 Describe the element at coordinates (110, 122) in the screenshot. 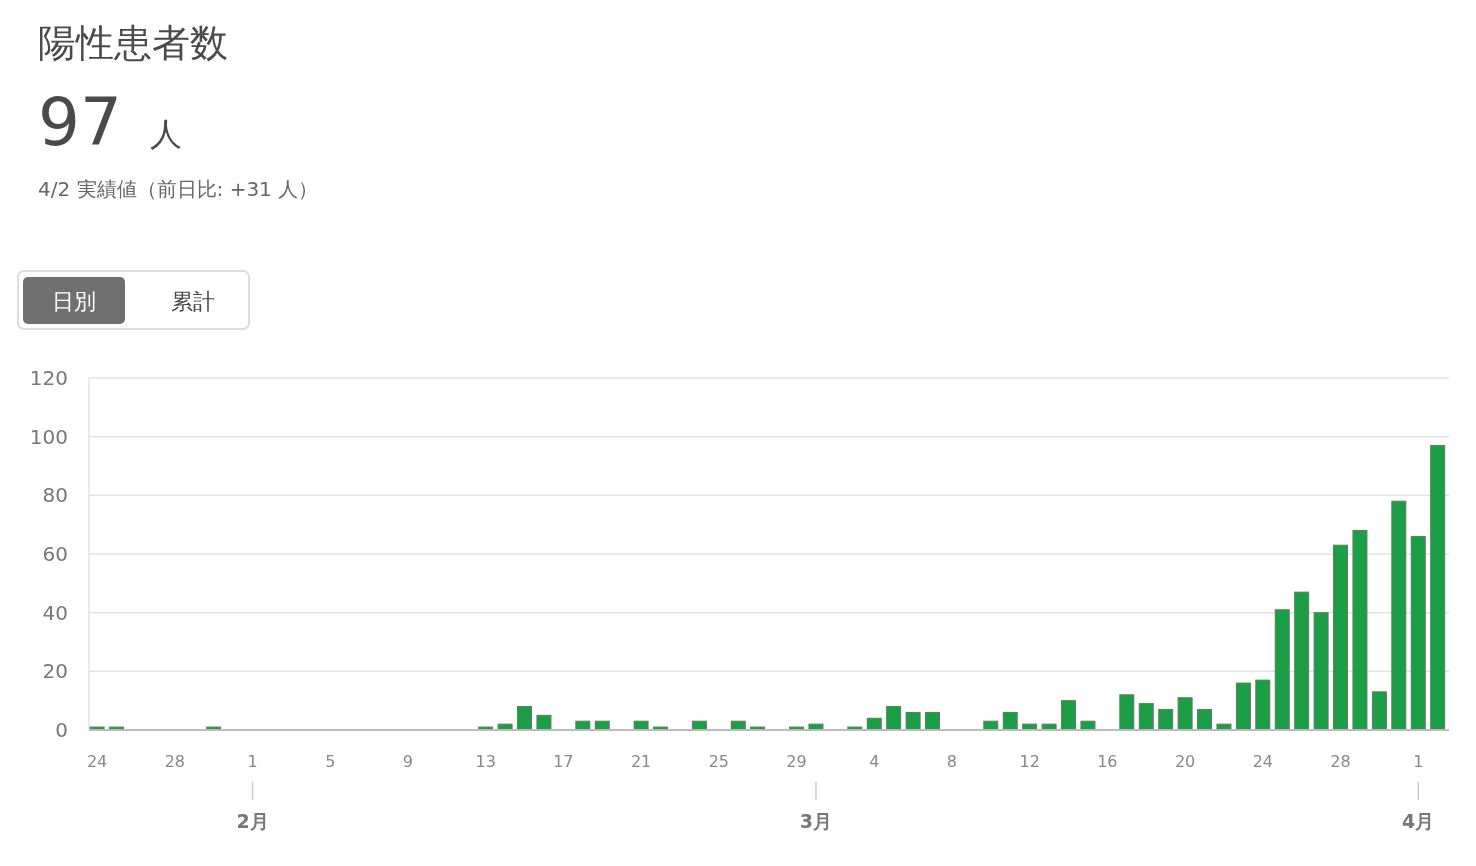

I see `chart-subtitle: 97 人` at that location.